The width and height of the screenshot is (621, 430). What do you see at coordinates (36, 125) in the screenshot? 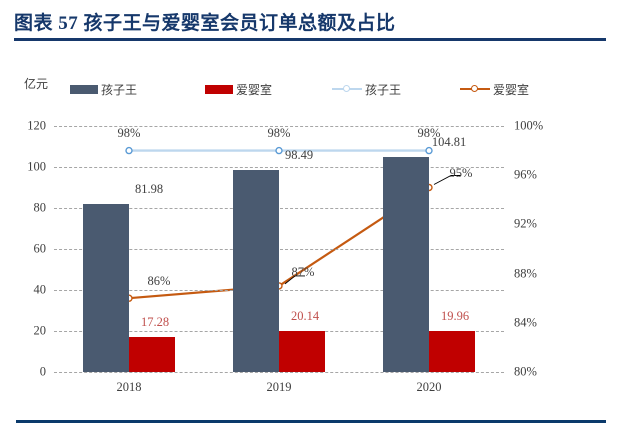
I see `y-axis-left-tick: 120` at bounding box center [36, 125].